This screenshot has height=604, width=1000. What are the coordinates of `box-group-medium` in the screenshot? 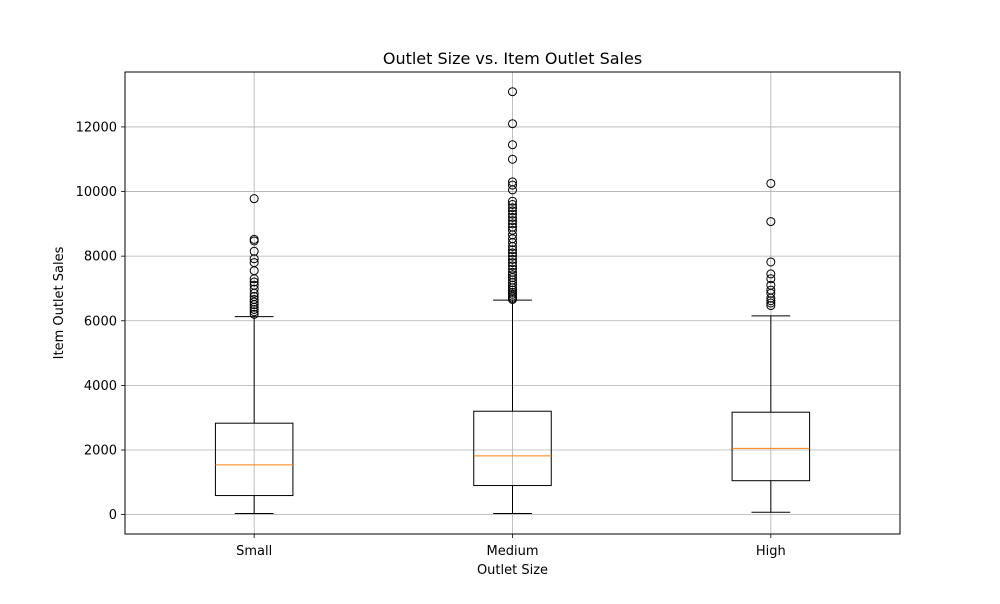 It's located at (512, 301).